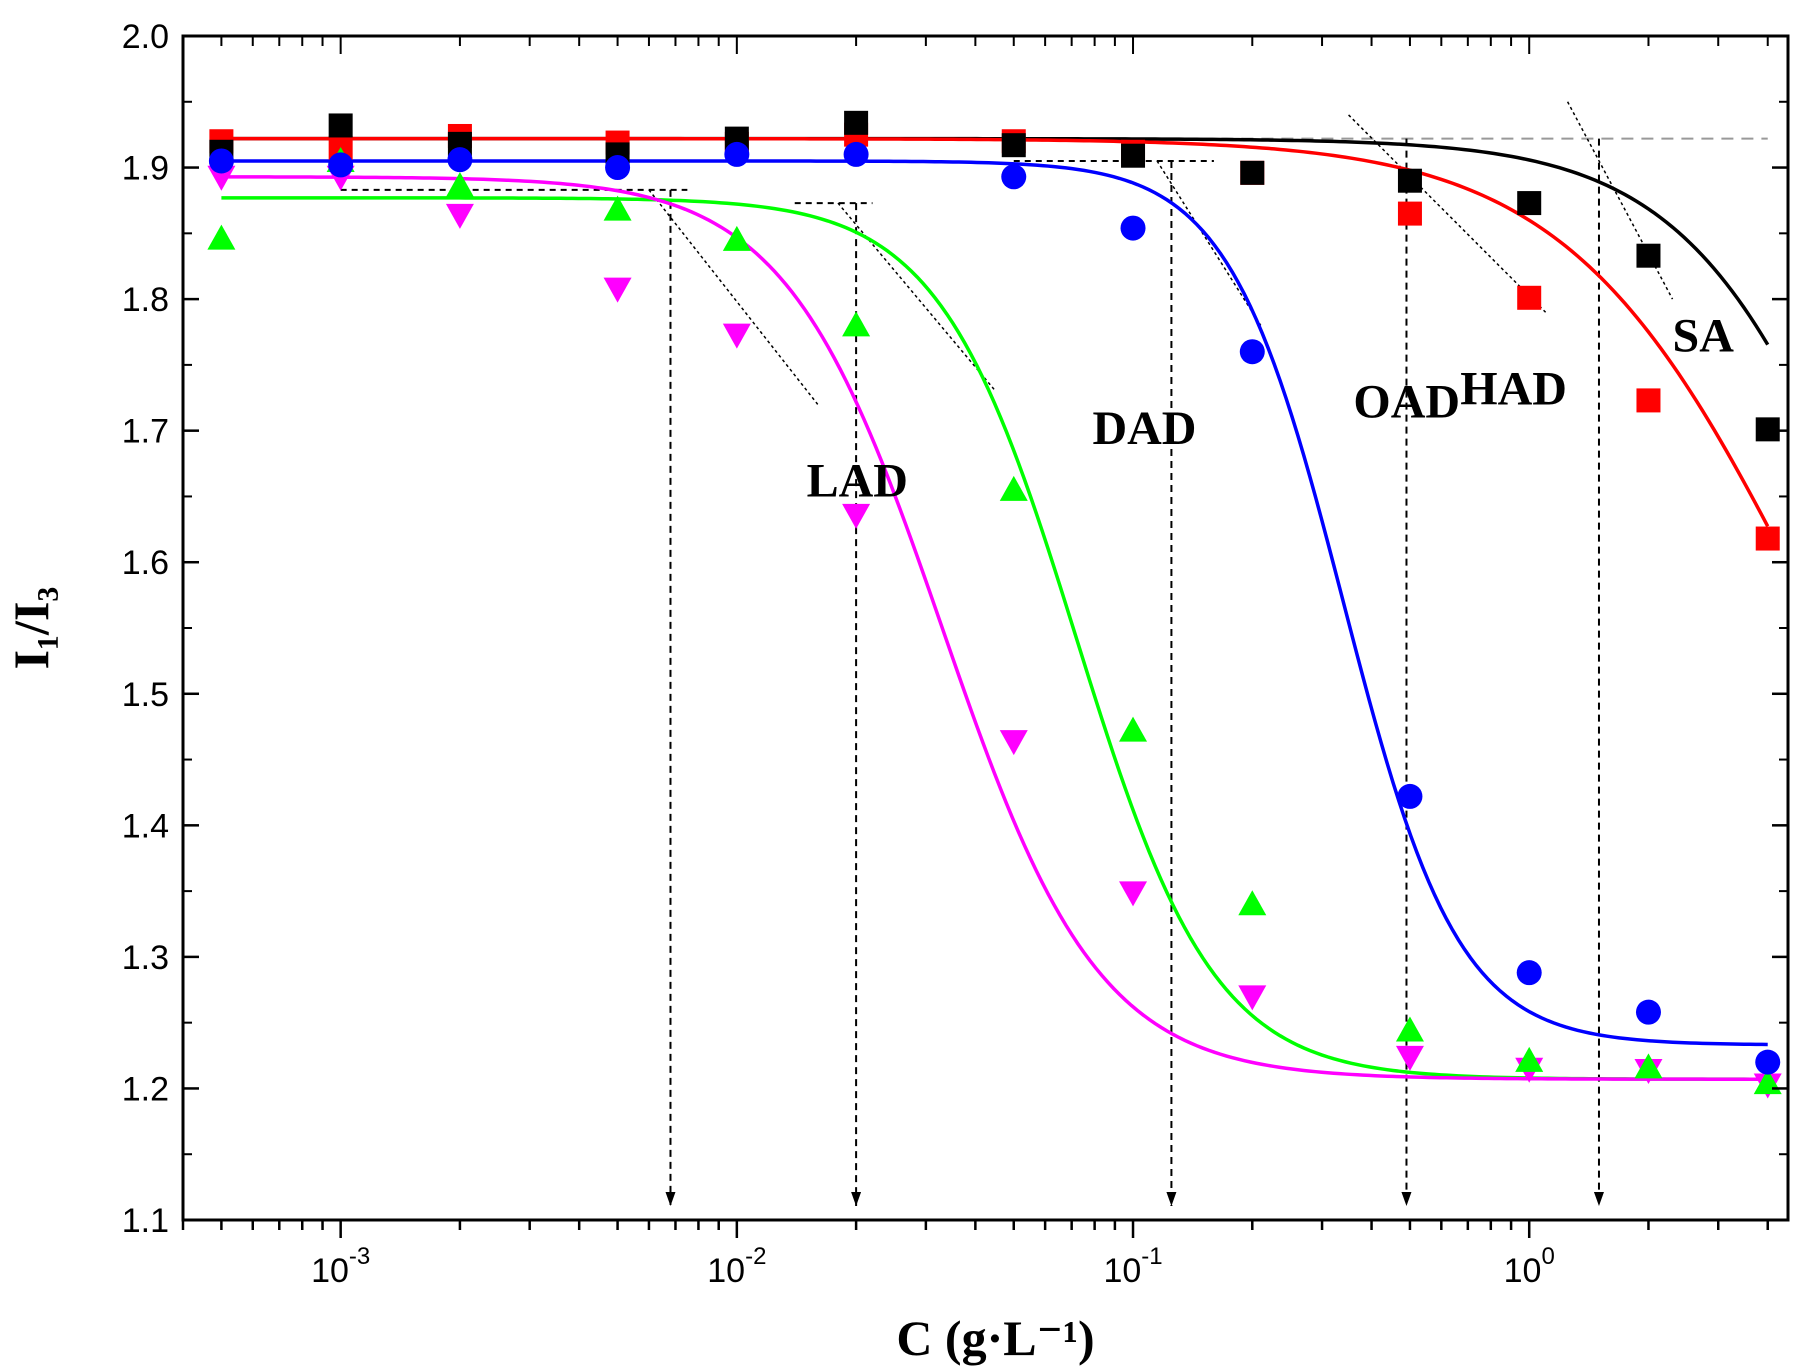  I want to click on y-tick-label: 1.3, so click(145, 958).